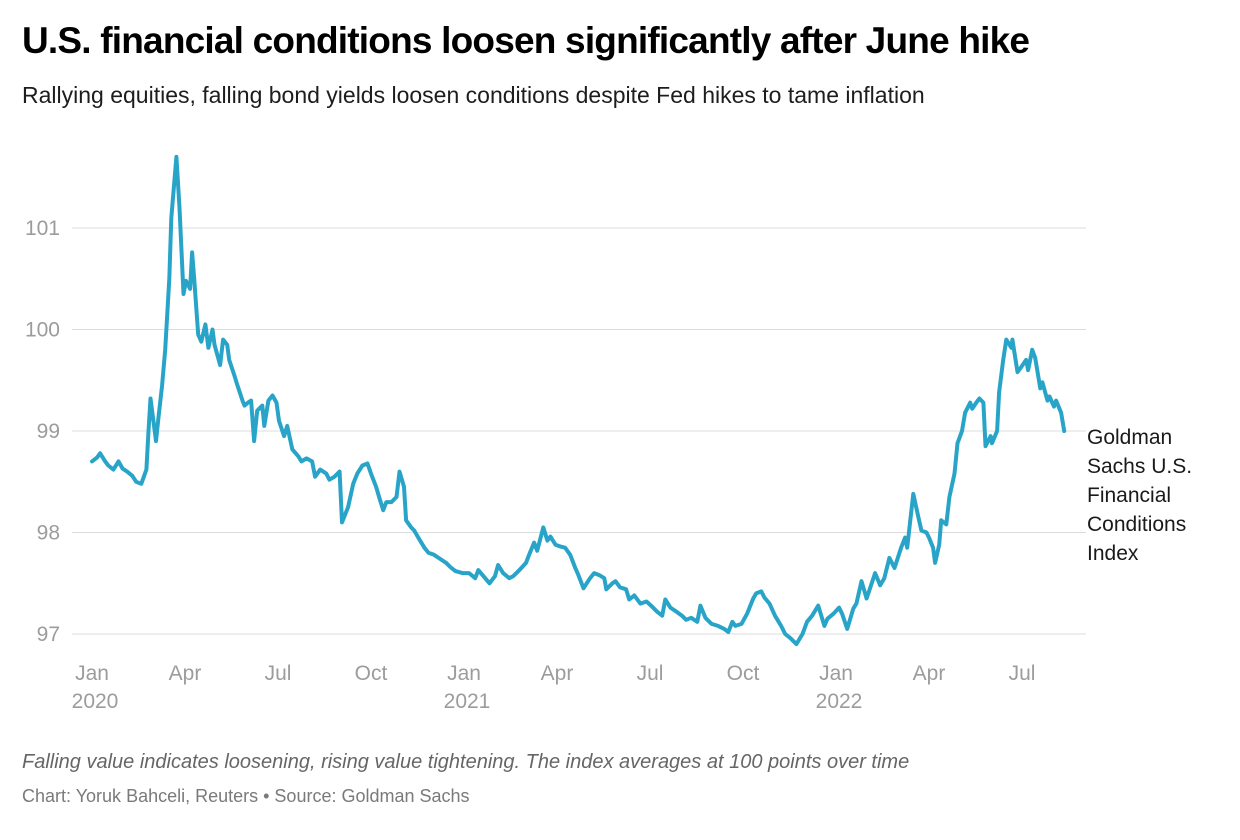 This screenshot has height=840, width=1240. What do you see at coordinates (467, 701) in the screenshot?
I see `x-tick-year-label: 2021` at bounding box center [467, 701].